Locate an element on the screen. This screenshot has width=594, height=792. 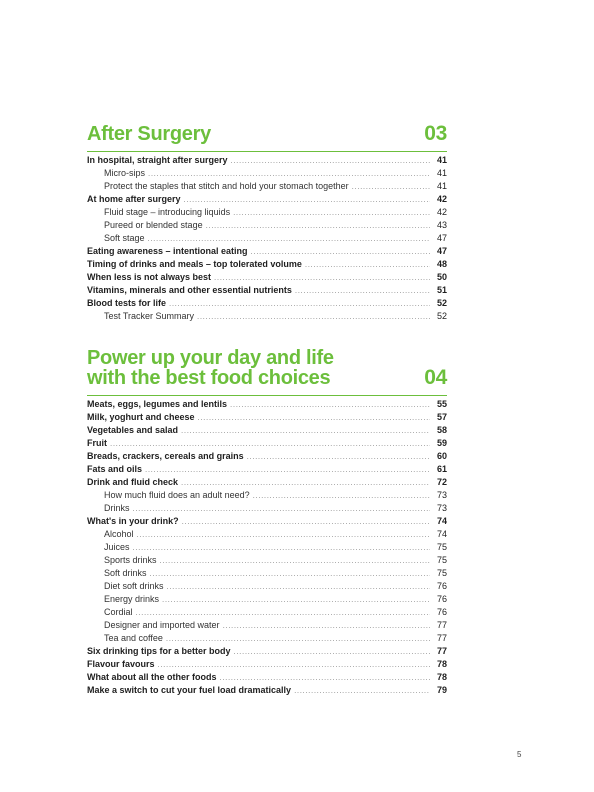
toc-entry: At home after surgery 42 is located at coordinates (267, 199).